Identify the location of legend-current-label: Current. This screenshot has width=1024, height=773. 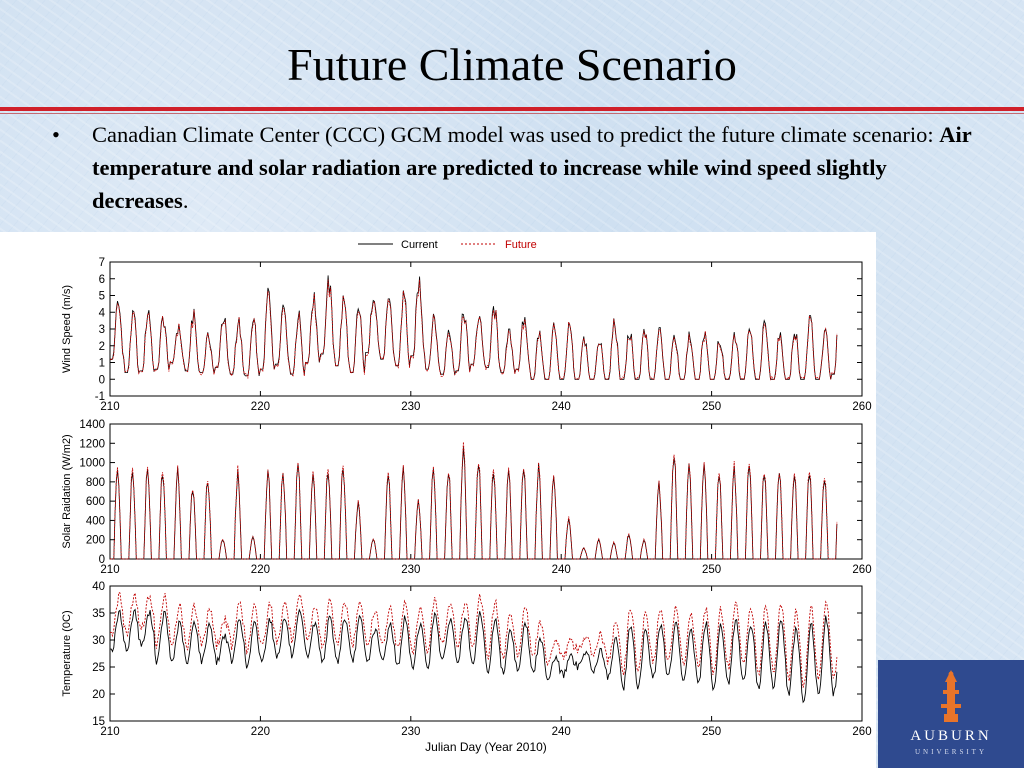
(419, 245).